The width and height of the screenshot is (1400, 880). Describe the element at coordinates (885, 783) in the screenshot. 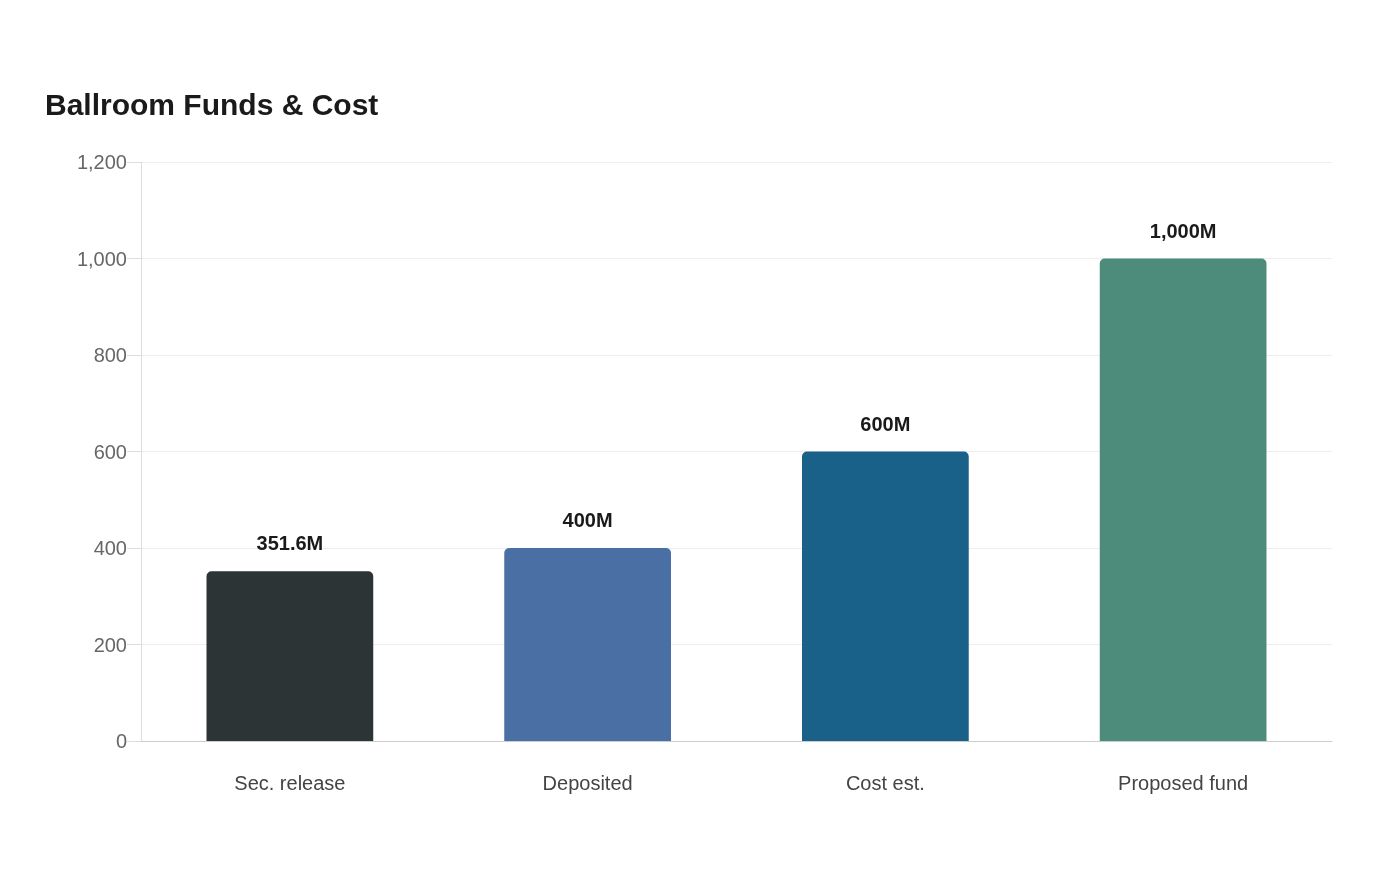

I see `x-tick-label: Cost est.` at that location.